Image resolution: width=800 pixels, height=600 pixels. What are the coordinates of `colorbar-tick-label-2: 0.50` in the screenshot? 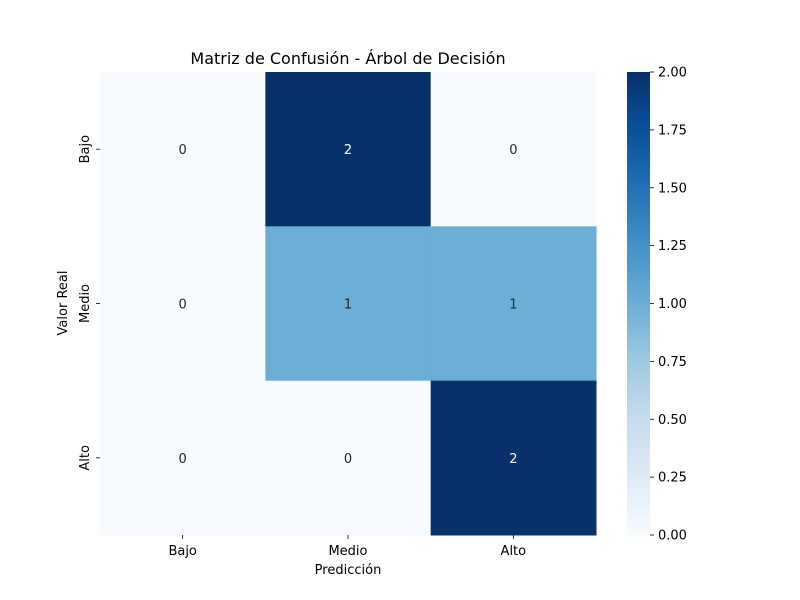 It's located at (672, 420).